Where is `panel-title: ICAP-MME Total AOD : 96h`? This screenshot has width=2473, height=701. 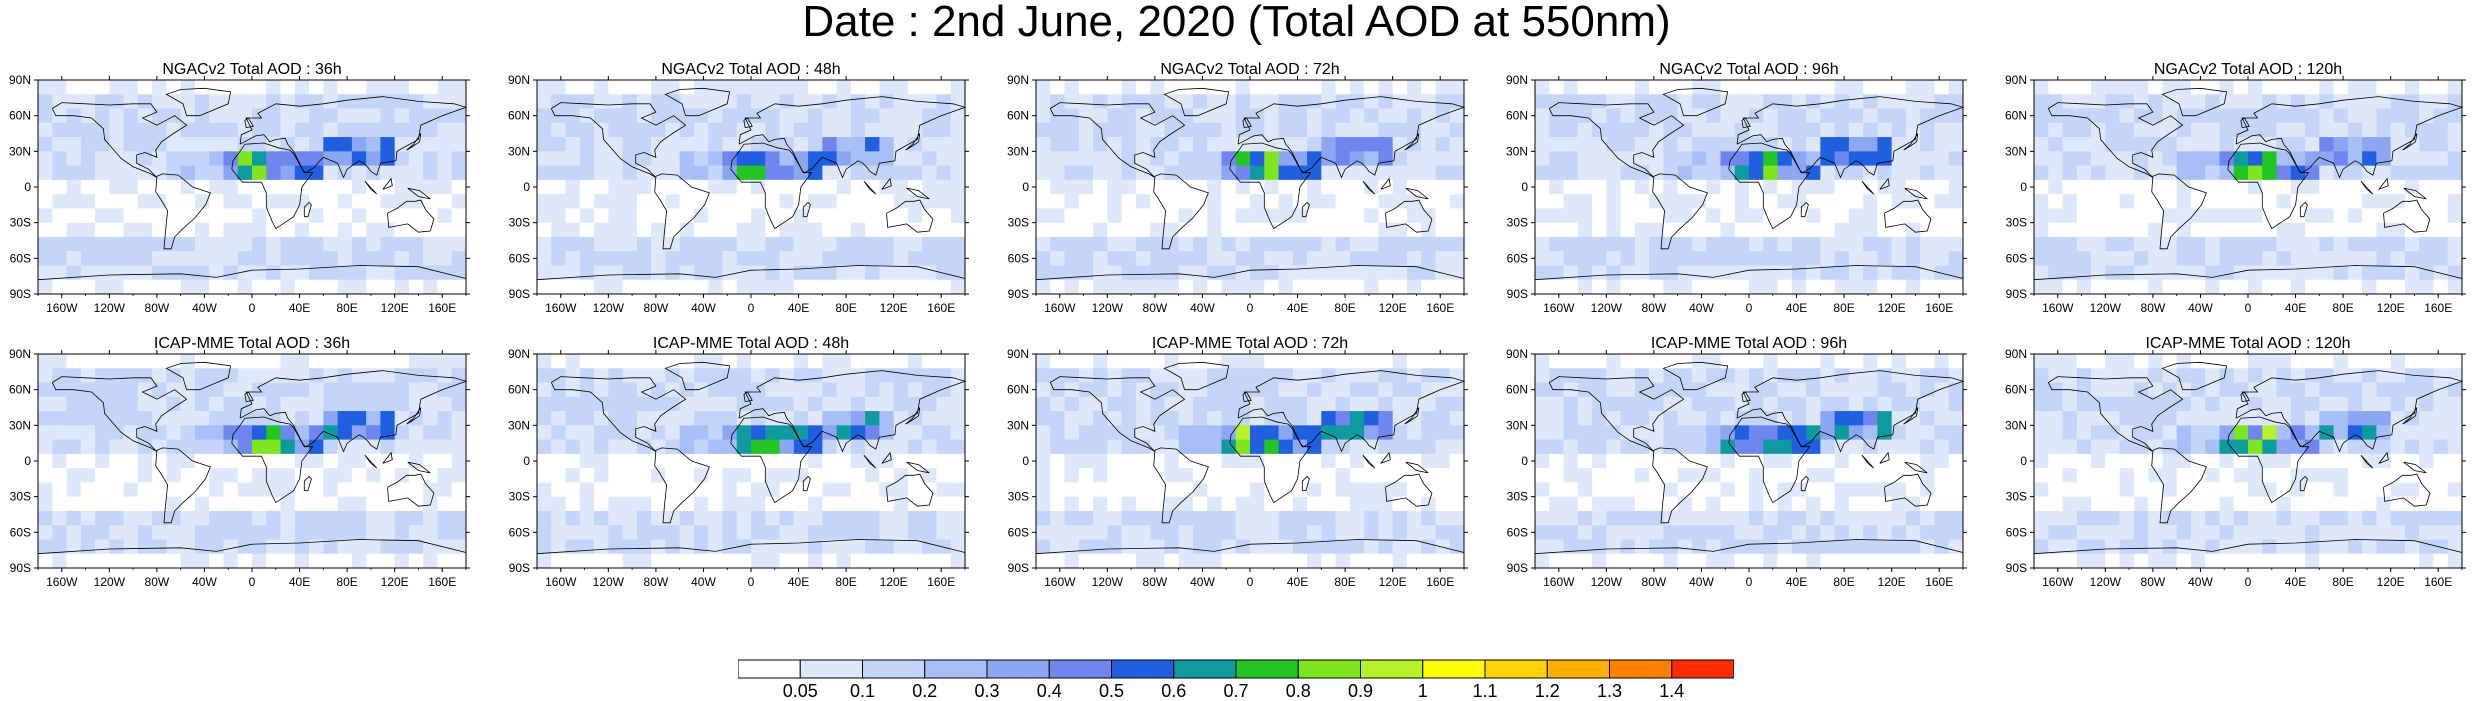
panel-title: ICAP-MME Total AOD : 96h is located at coordinates (1749, 343).